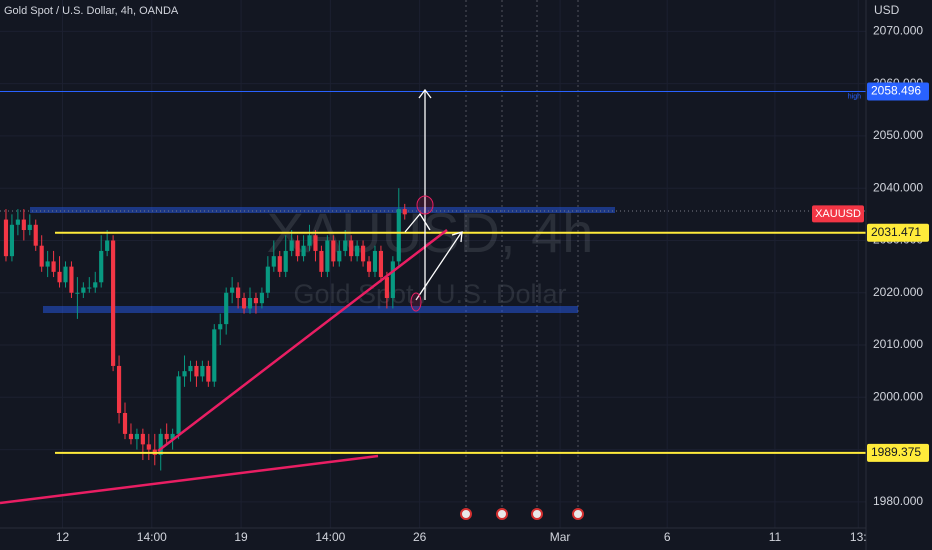 The width and height of the screenshot is (932, 550). Describe the element at coordinates (898, 396) in the screenshot. I see `y-tick-label: 2000.000` at that location.